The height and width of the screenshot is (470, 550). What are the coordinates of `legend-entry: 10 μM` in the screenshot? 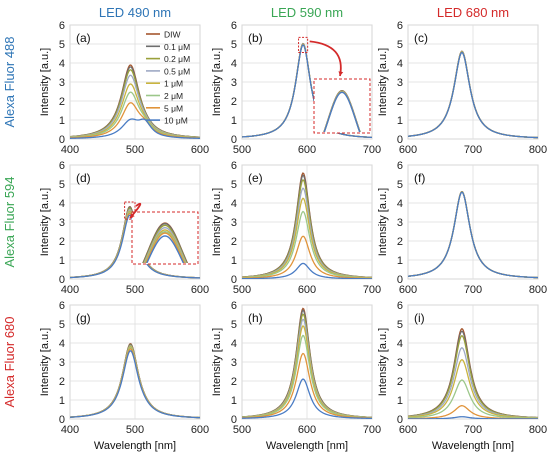 It's located at (176, 121).